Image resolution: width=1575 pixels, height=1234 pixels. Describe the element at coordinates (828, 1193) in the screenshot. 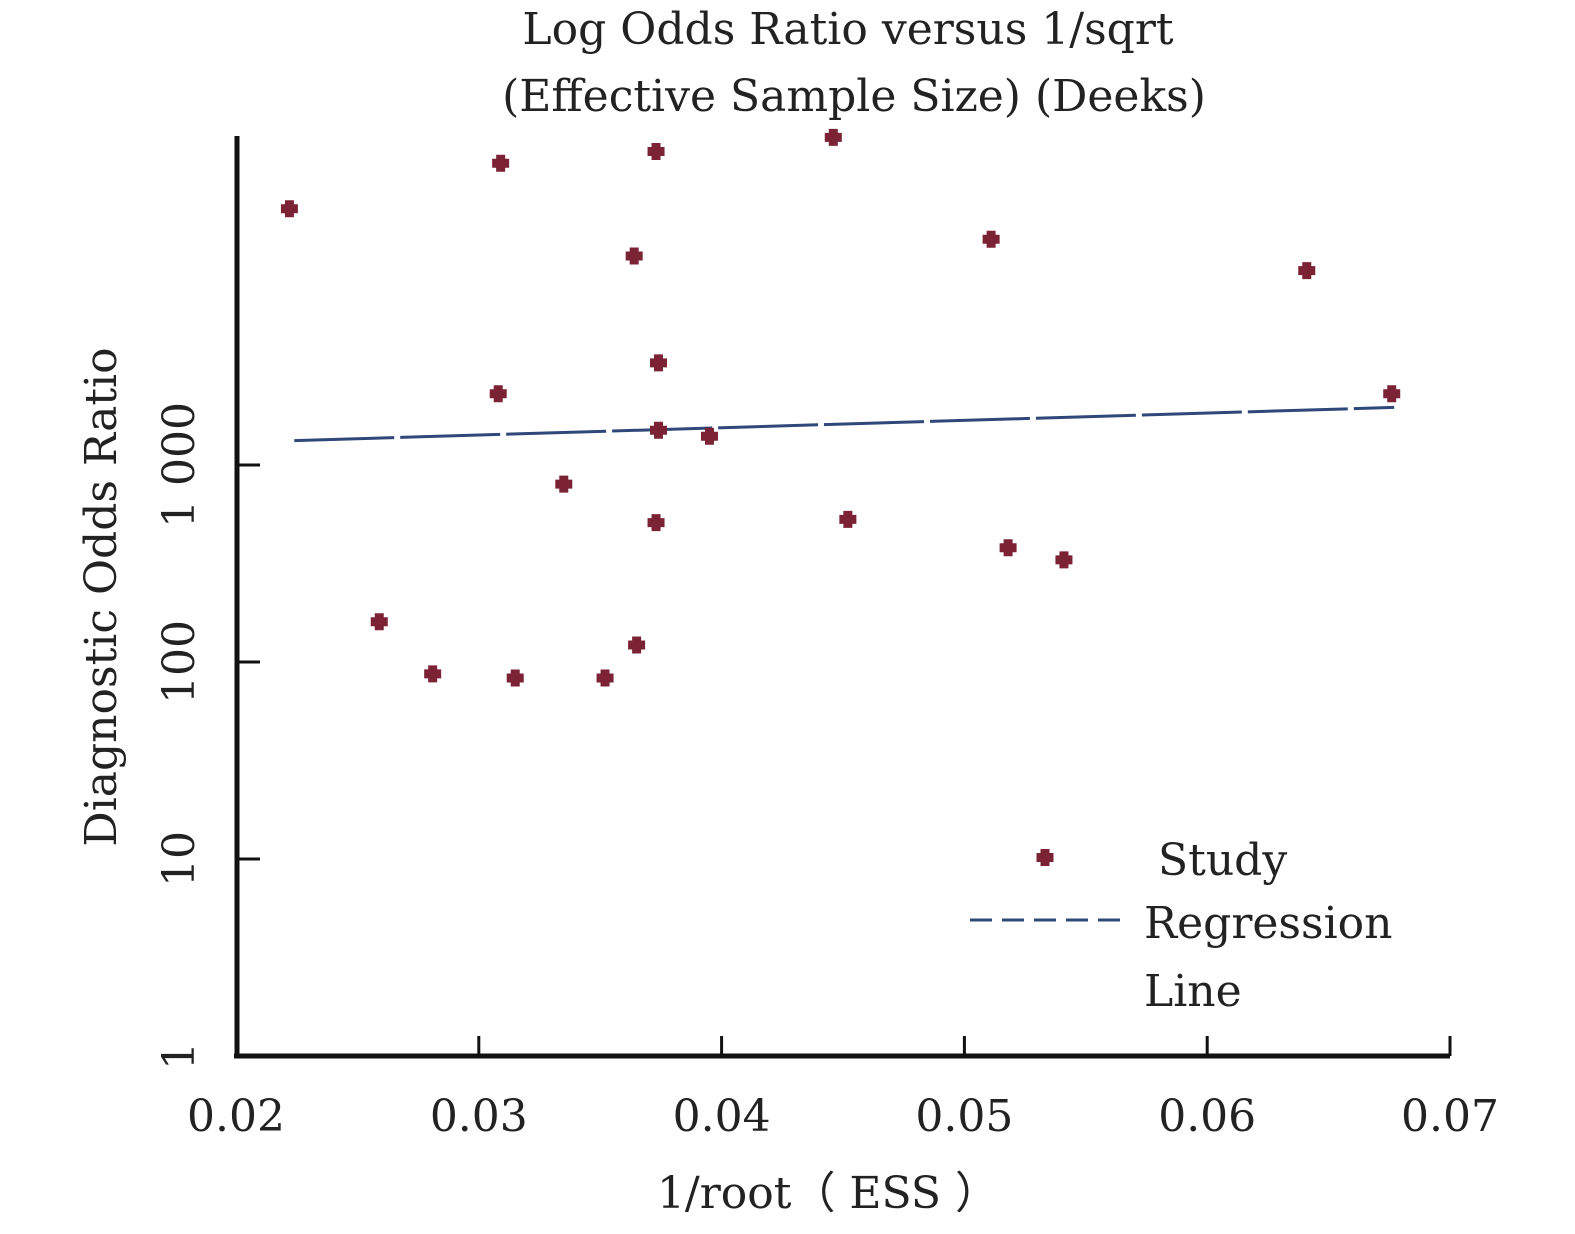

I see `x-axis-label: 1/root（ ESS ）` at that location.